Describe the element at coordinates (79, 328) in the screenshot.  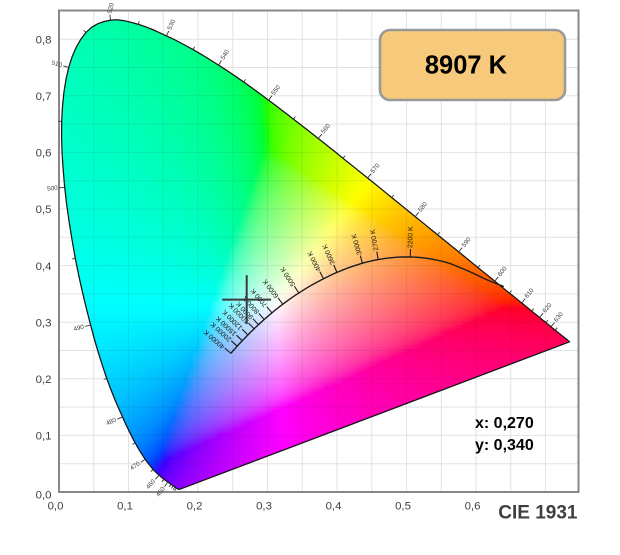
I see `svg-text: 490` at that location.